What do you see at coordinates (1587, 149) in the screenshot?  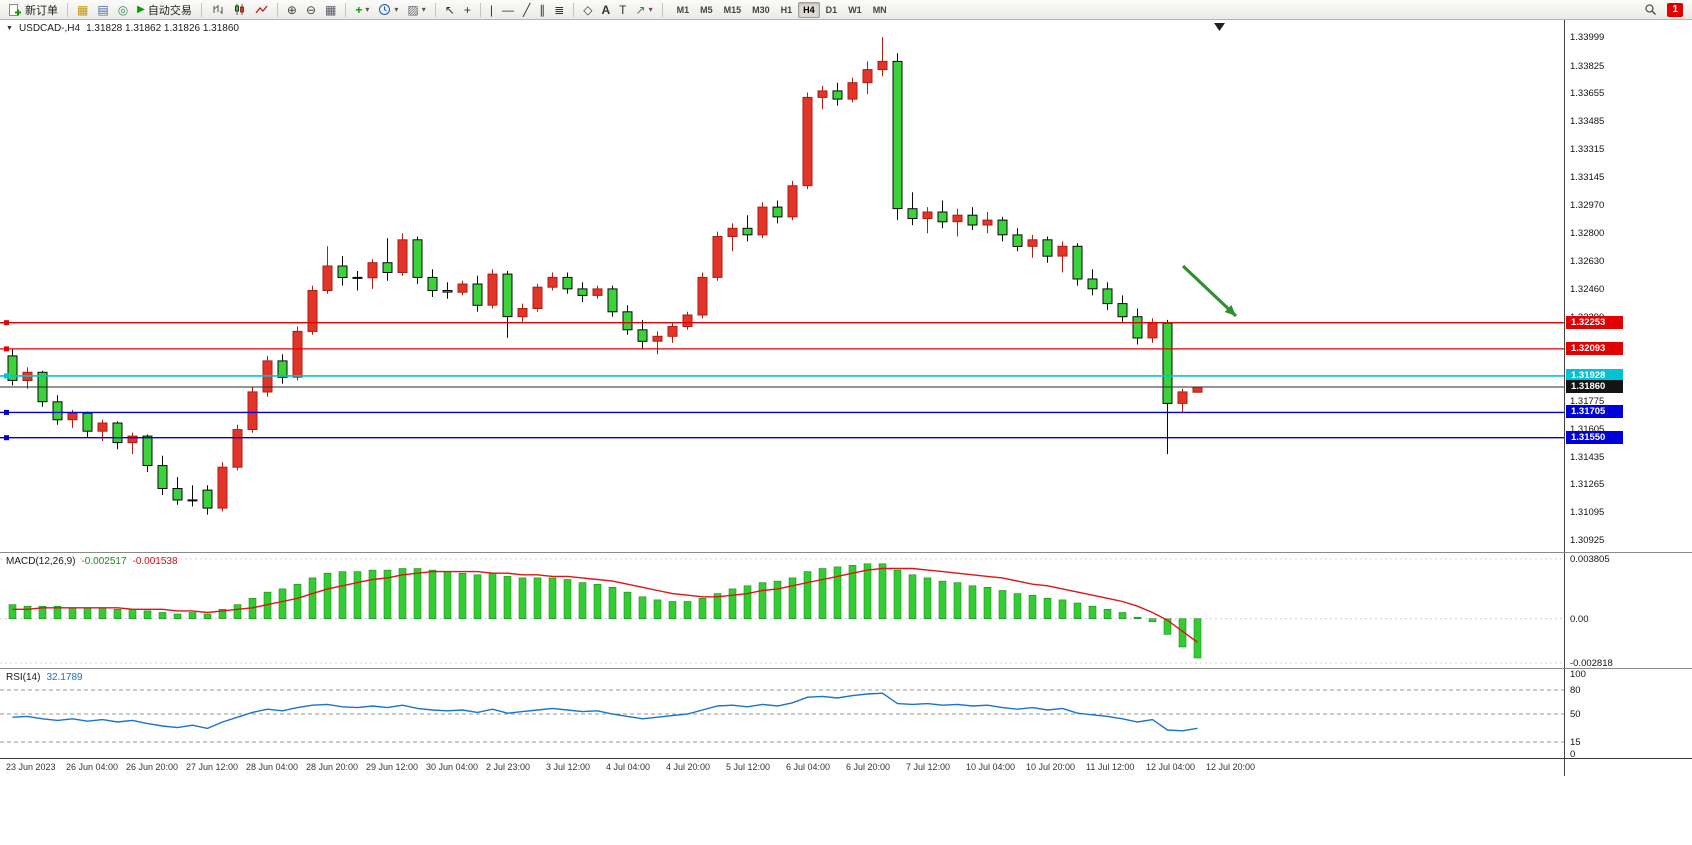 I see `price-axis-label: 1.33315` at bounding box center [1587, 149].